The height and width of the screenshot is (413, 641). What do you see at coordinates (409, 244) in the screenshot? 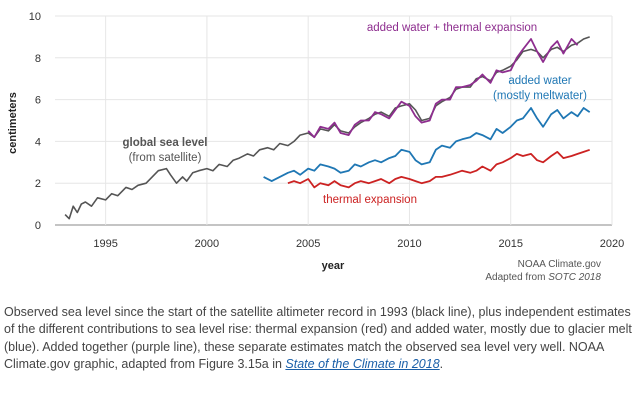
I see `x-tick-label: 2010` at bounding box center [409, 244].